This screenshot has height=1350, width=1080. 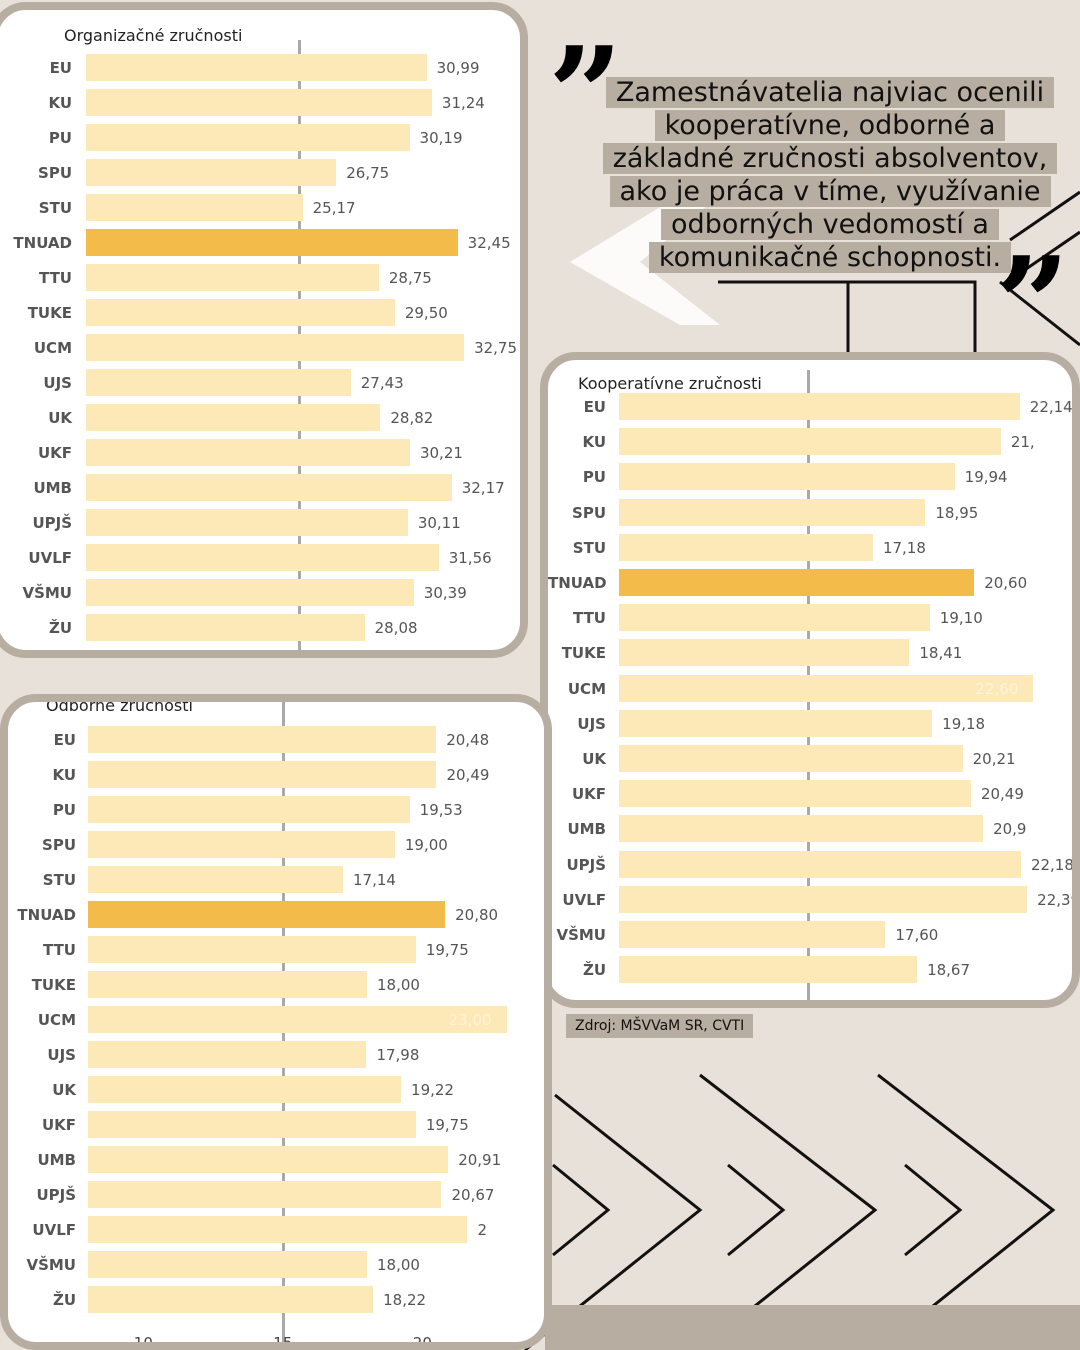 I want to click on value-label: 31,24, so click(x=463, y=103).